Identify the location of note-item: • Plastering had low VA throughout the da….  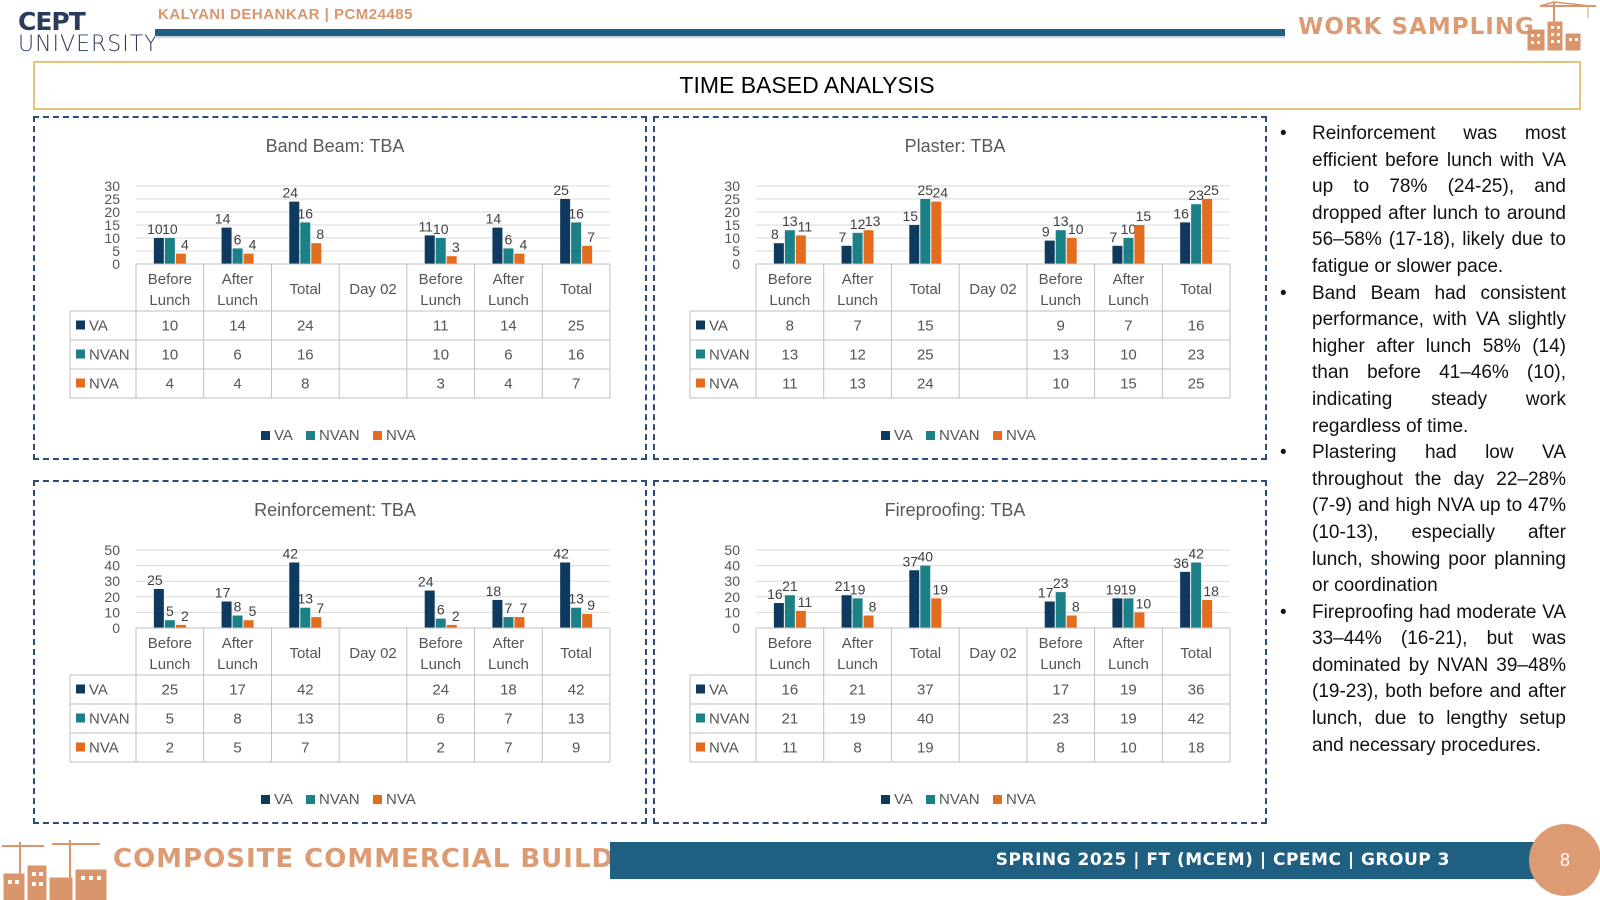
(1423, 520).